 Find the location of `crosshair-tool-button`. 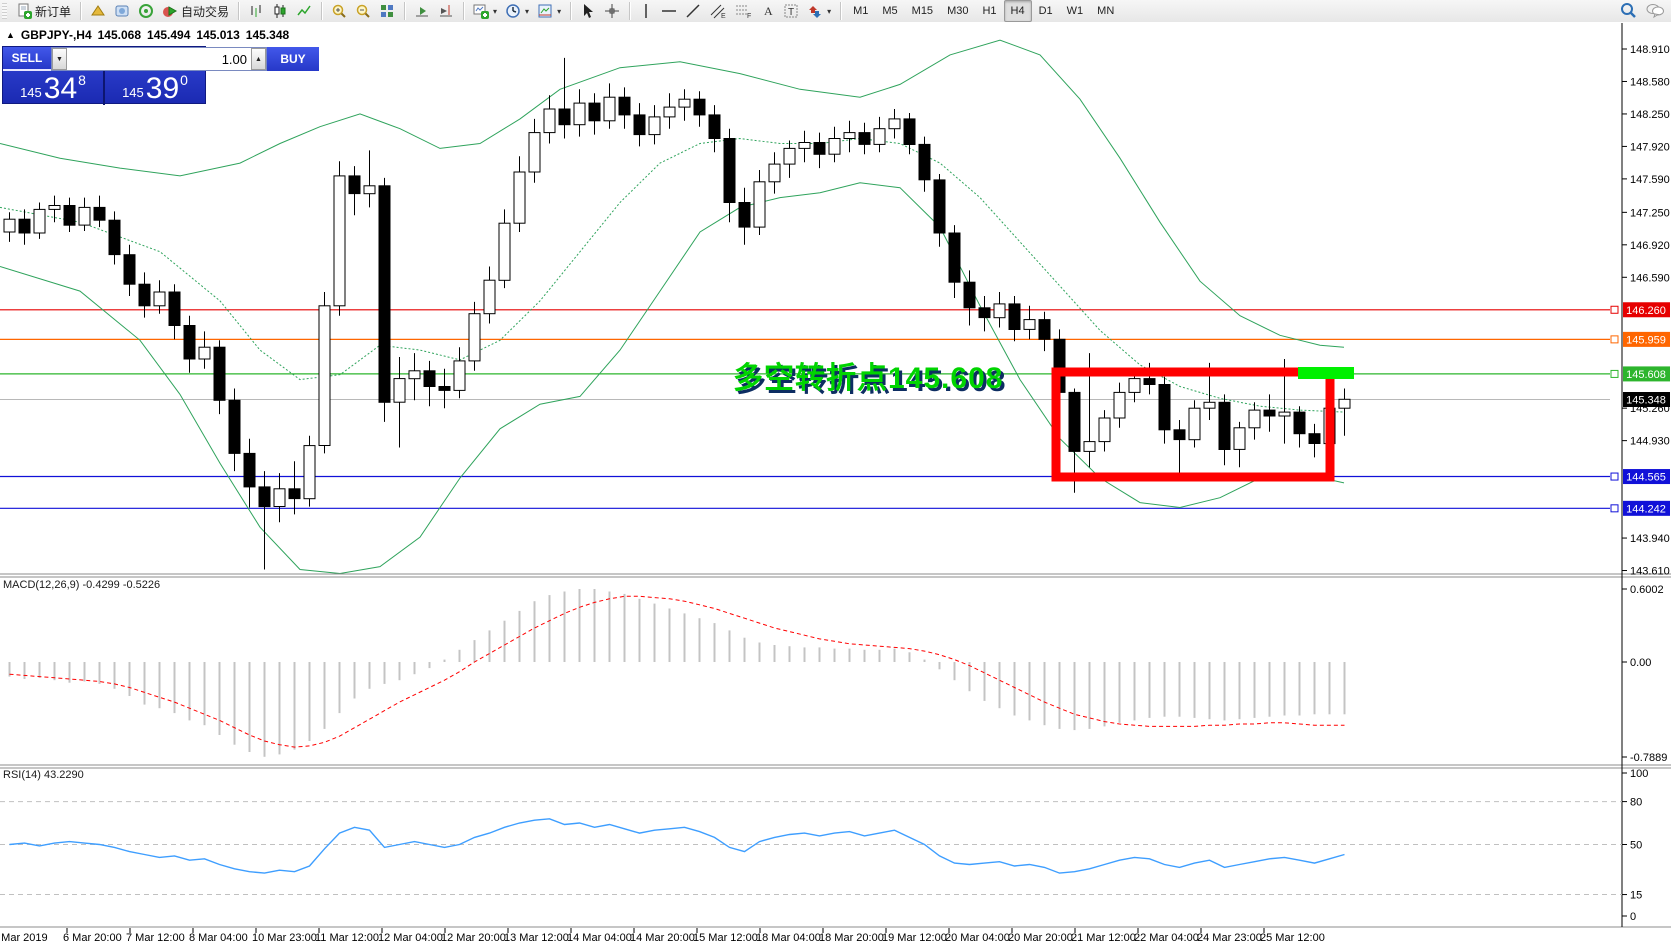

crosshair-tool-button is located at coordinates (612, 11).